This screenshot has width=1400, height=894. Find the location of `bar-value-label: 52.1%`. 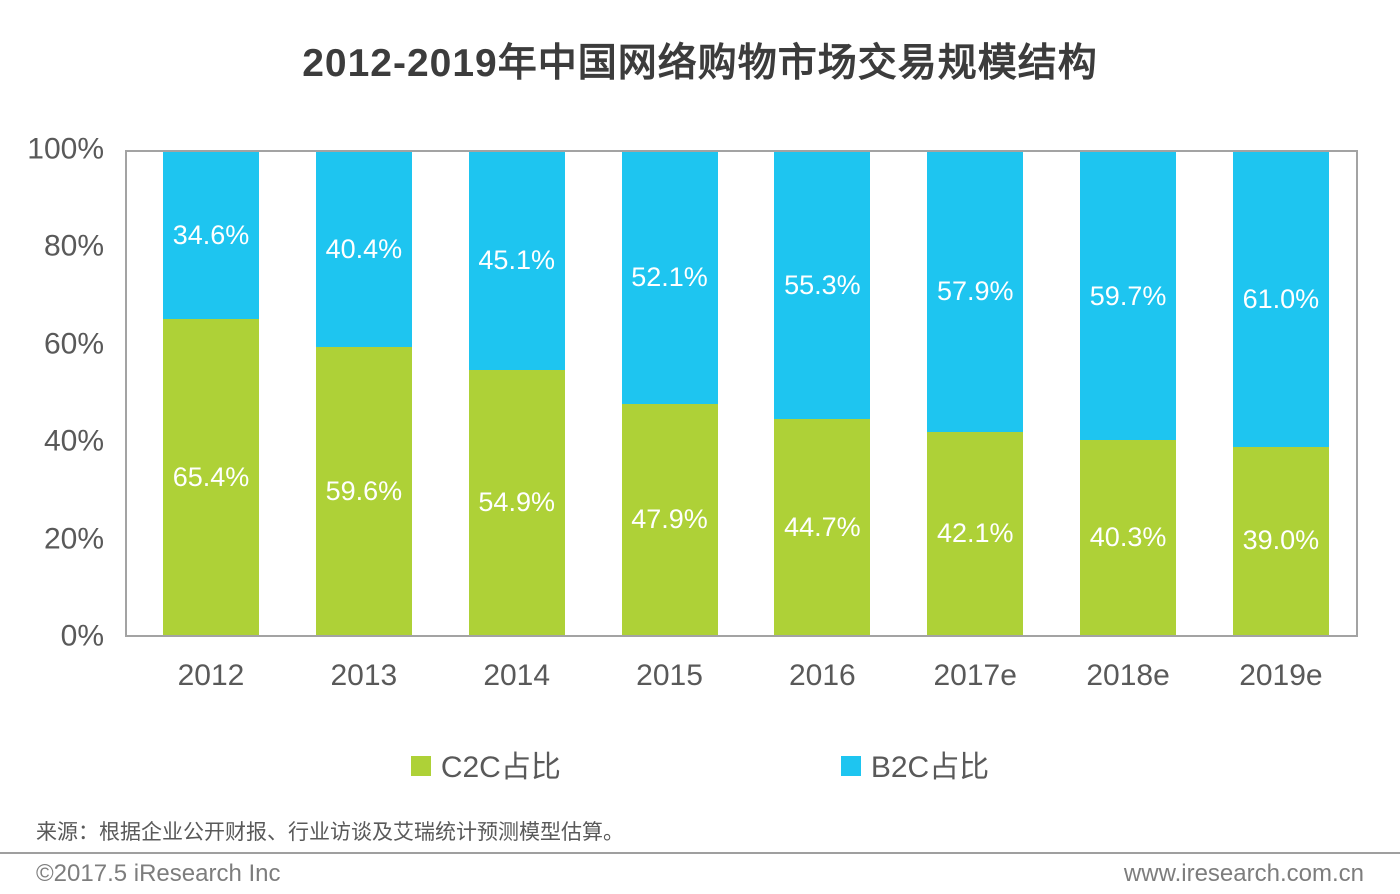

bar-value-label: 52.1% is located at coordinates (669, 277).